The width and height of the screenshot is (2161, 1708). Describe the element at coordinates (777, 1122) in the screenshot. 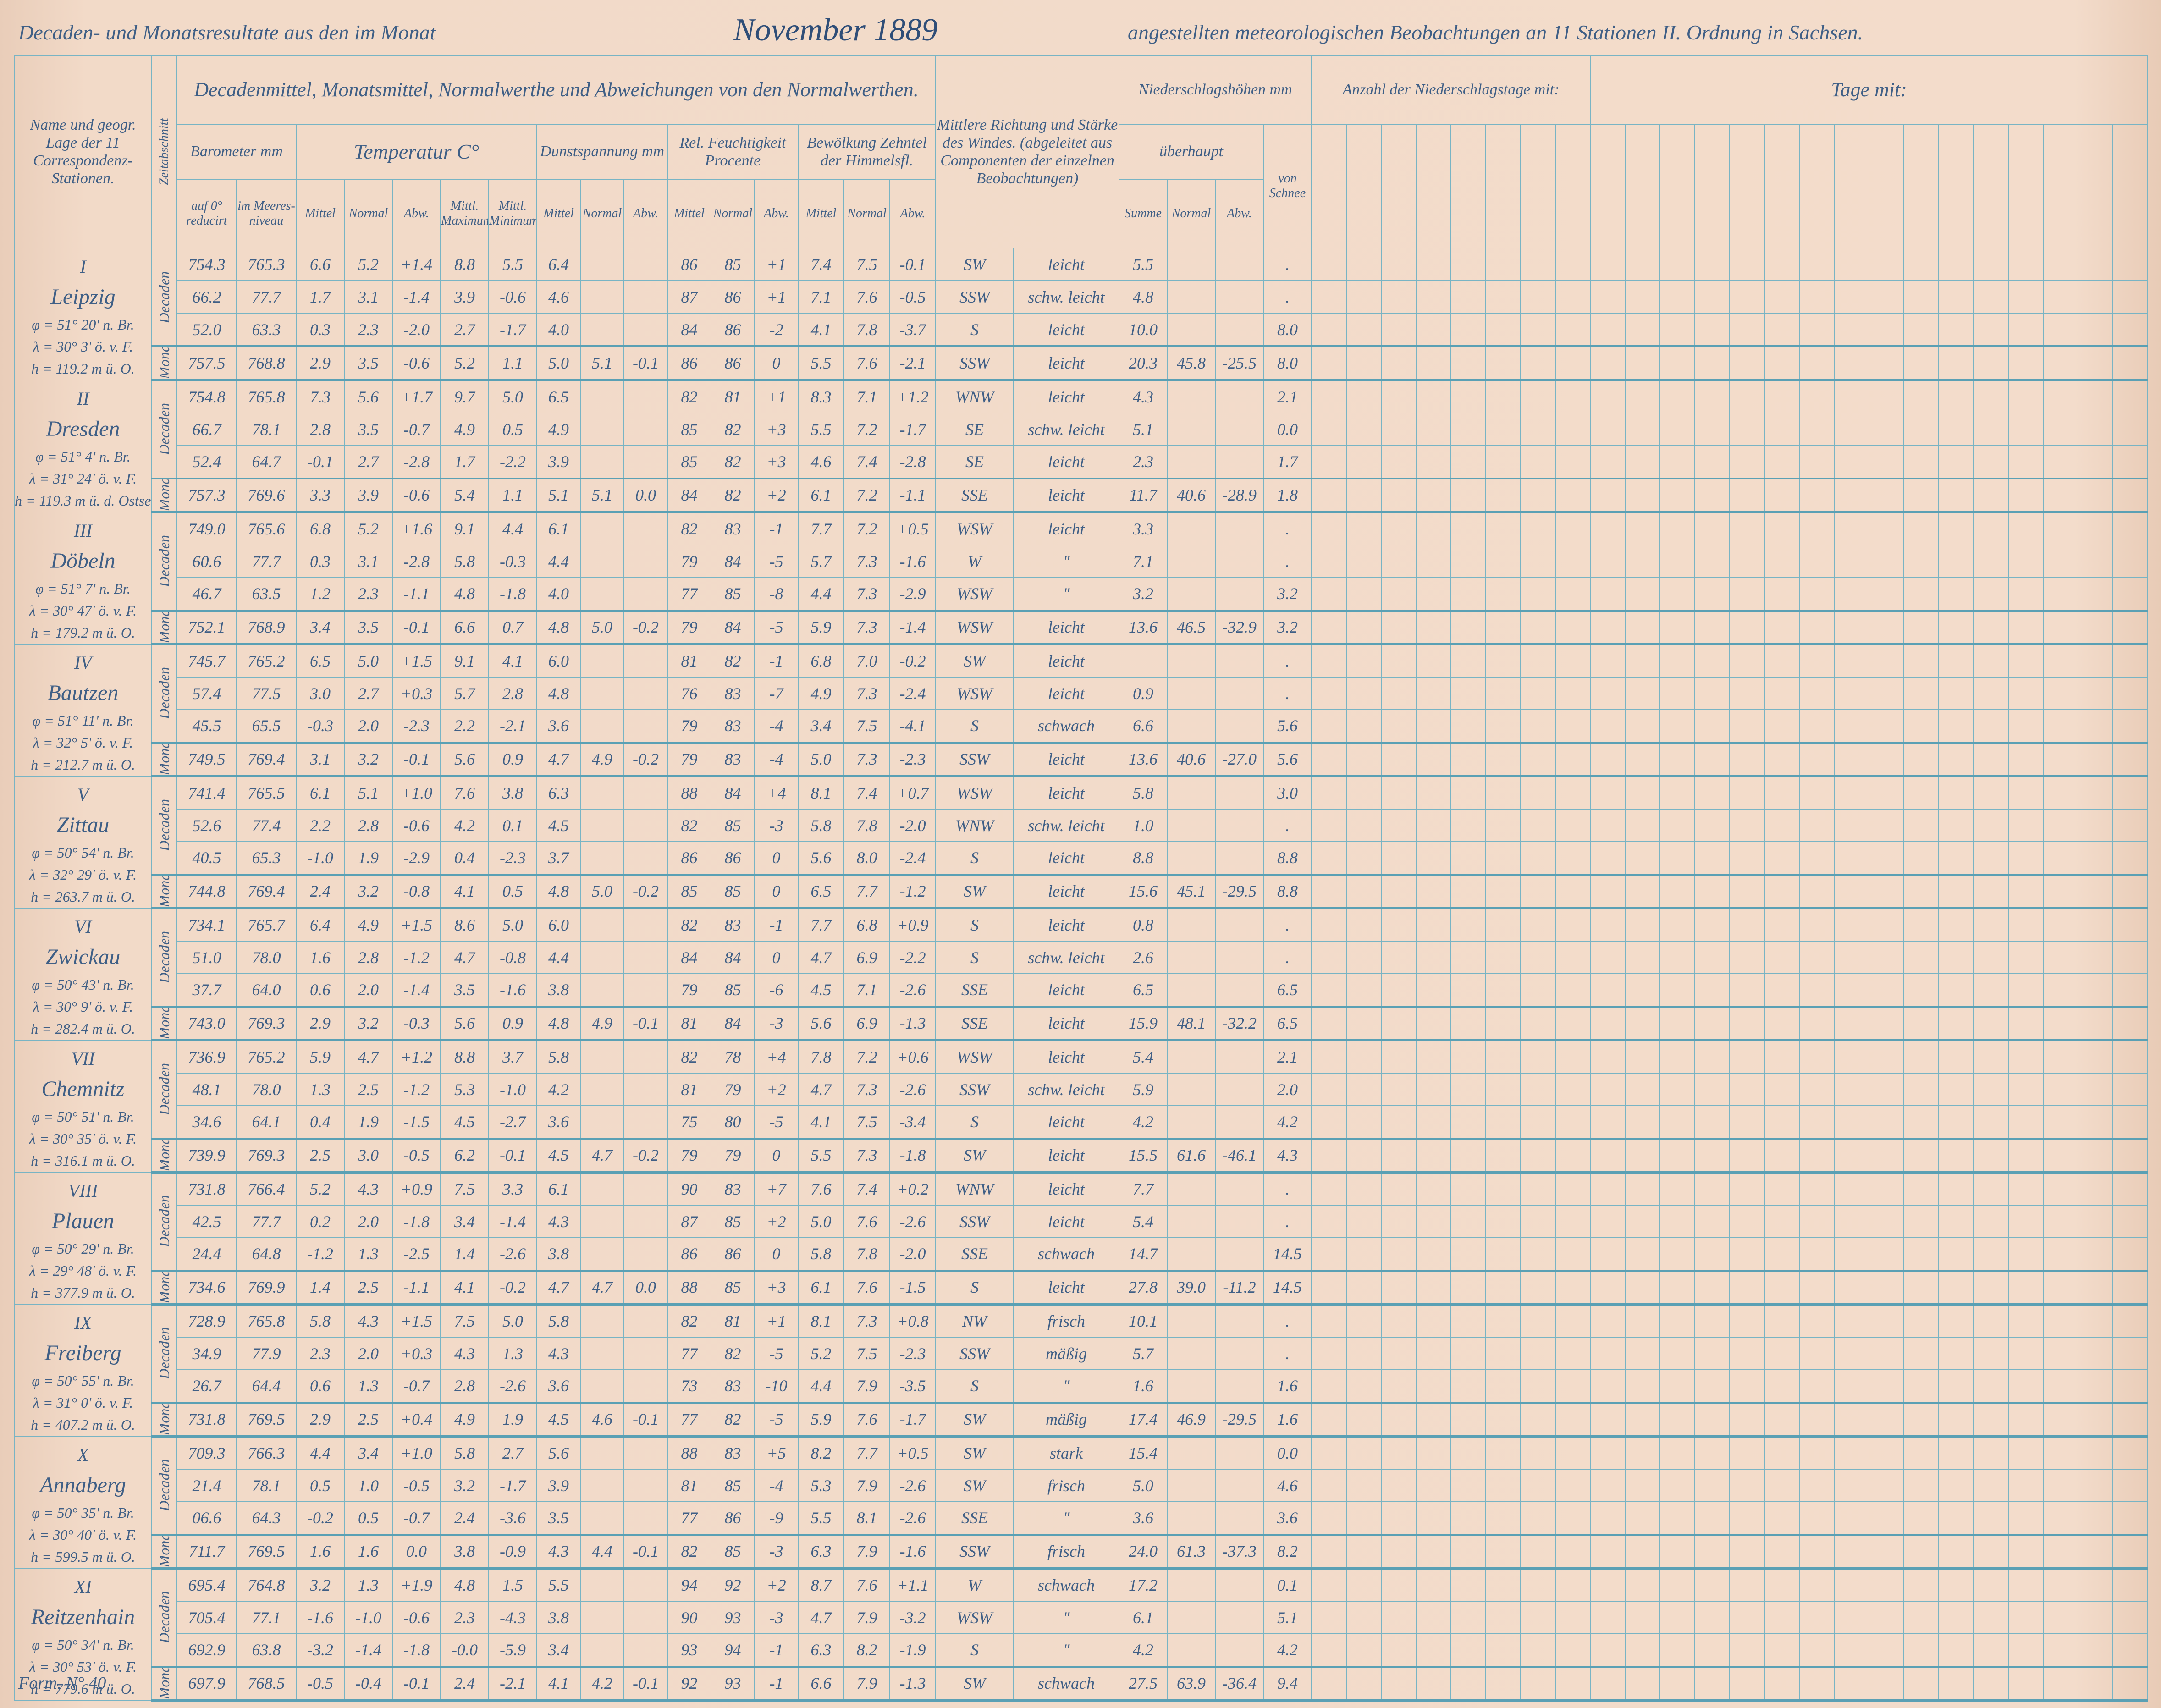

I see `value-cell: -5` at that location.